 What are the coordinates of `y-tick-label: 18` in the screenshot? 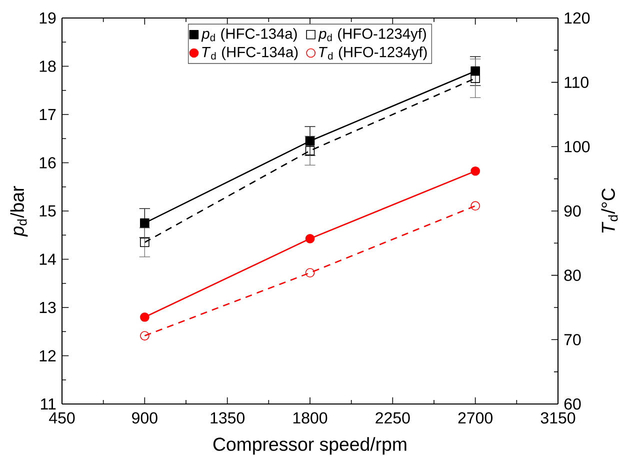 It's located at (48, 66).